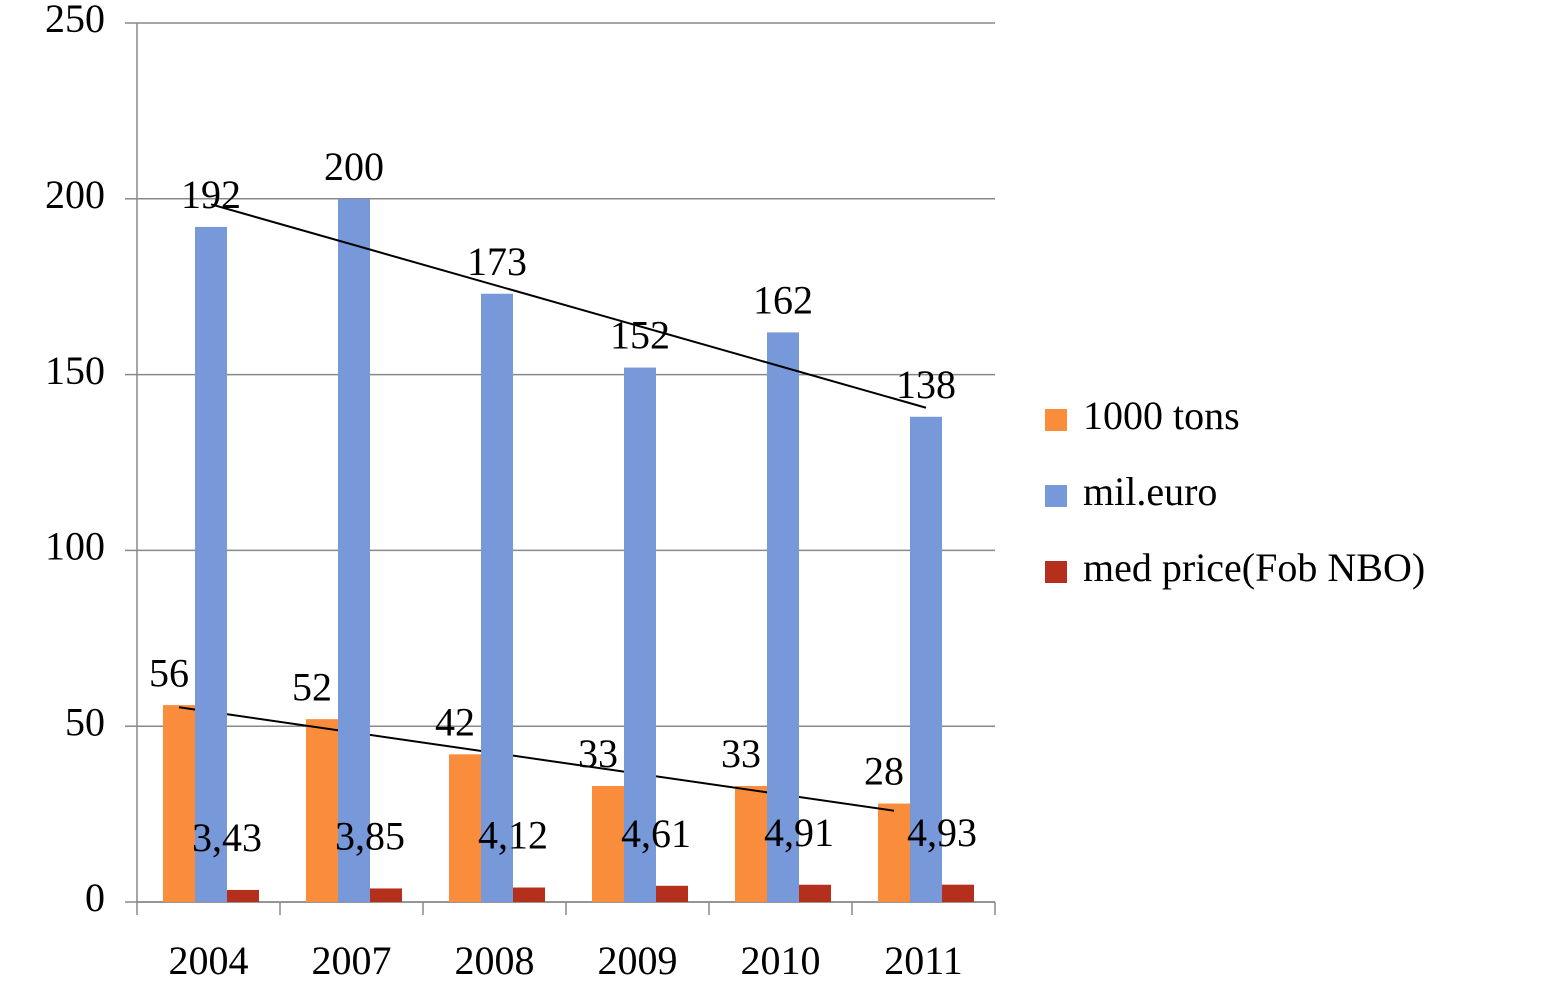 The height and width of the screenshot is (987, 1541). I want to click on legend-label: mil.euro, so click(1150, 491).